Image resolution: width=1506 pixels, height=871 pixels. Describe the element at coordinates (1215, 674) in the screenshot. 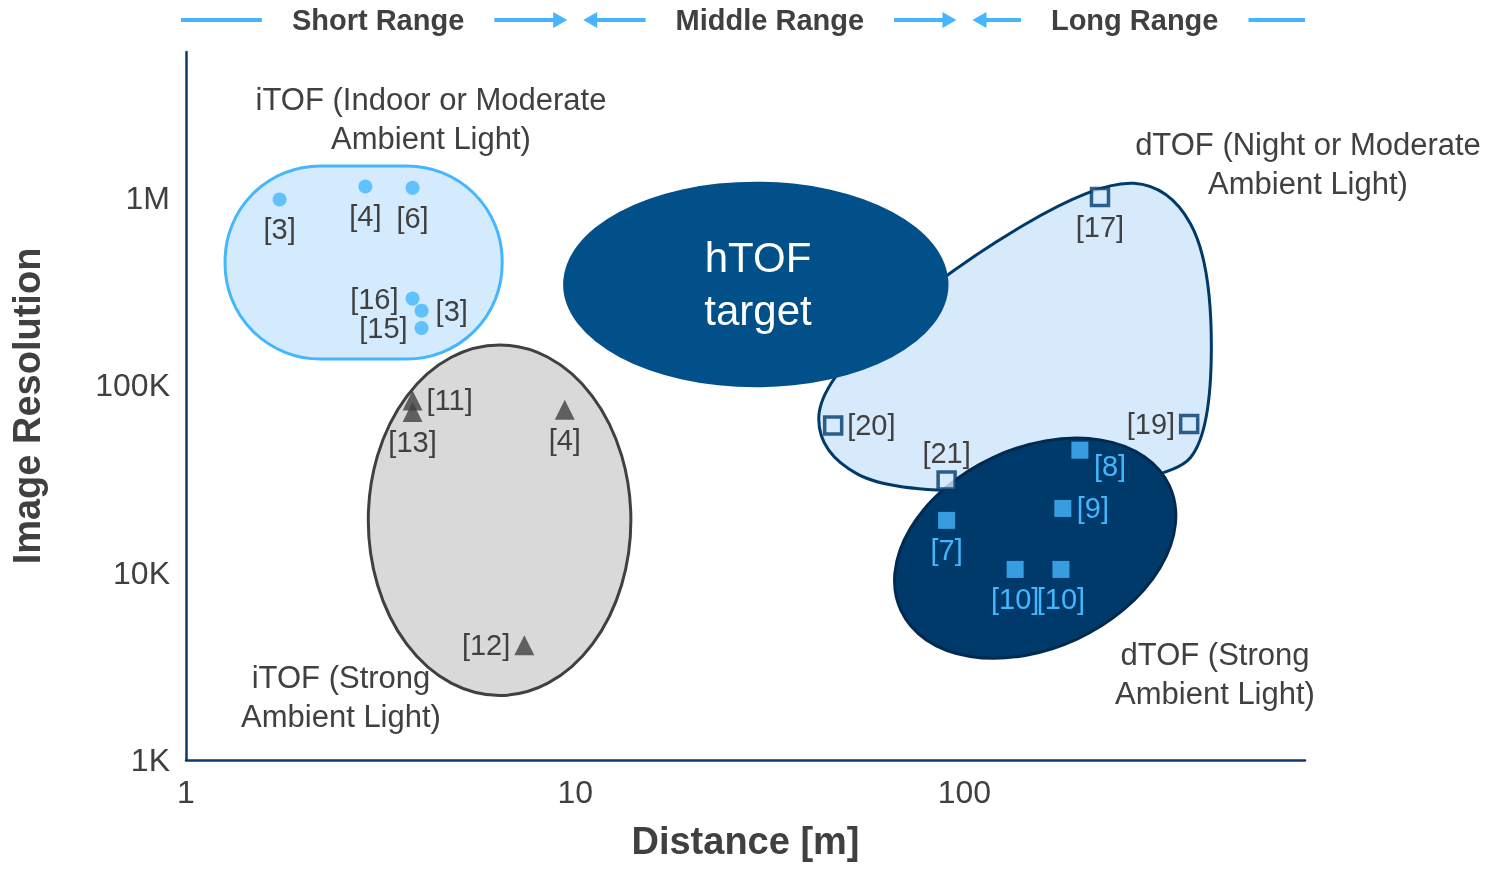

I see `annotation: dTOF (Strong Ambient Light)` at that location.